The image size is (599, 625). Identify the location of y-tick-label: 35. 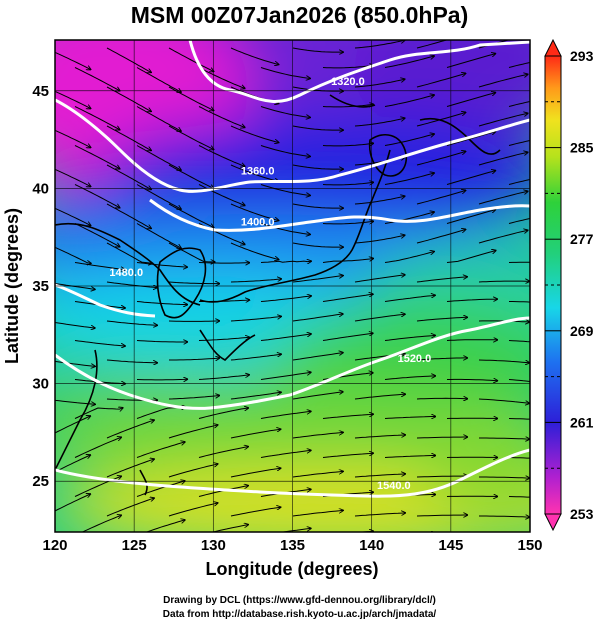
(40, 286).